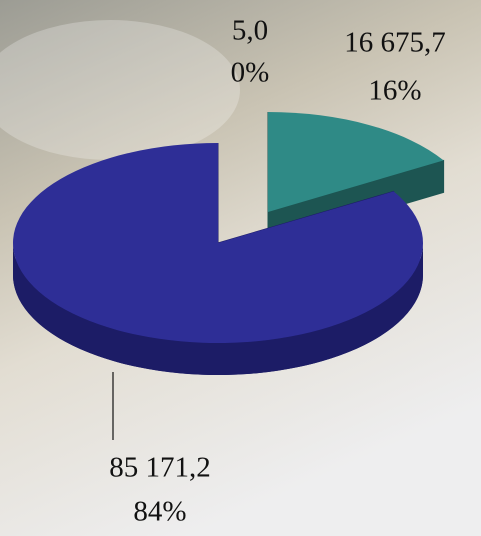 The width and height of the screenshot is (481, 536). I want to click on percent-label: 0%, so click(250, 73).